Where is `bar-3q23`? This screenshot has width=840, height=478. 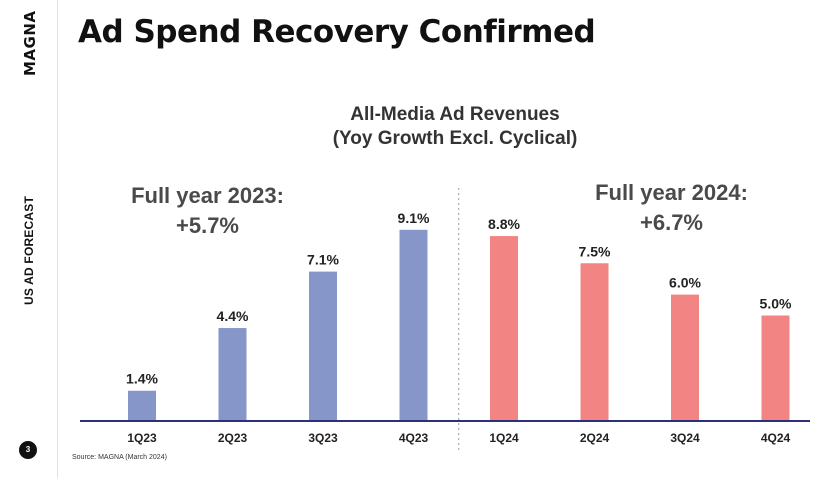 bar-3q23 is located at coordinates (323, 345).